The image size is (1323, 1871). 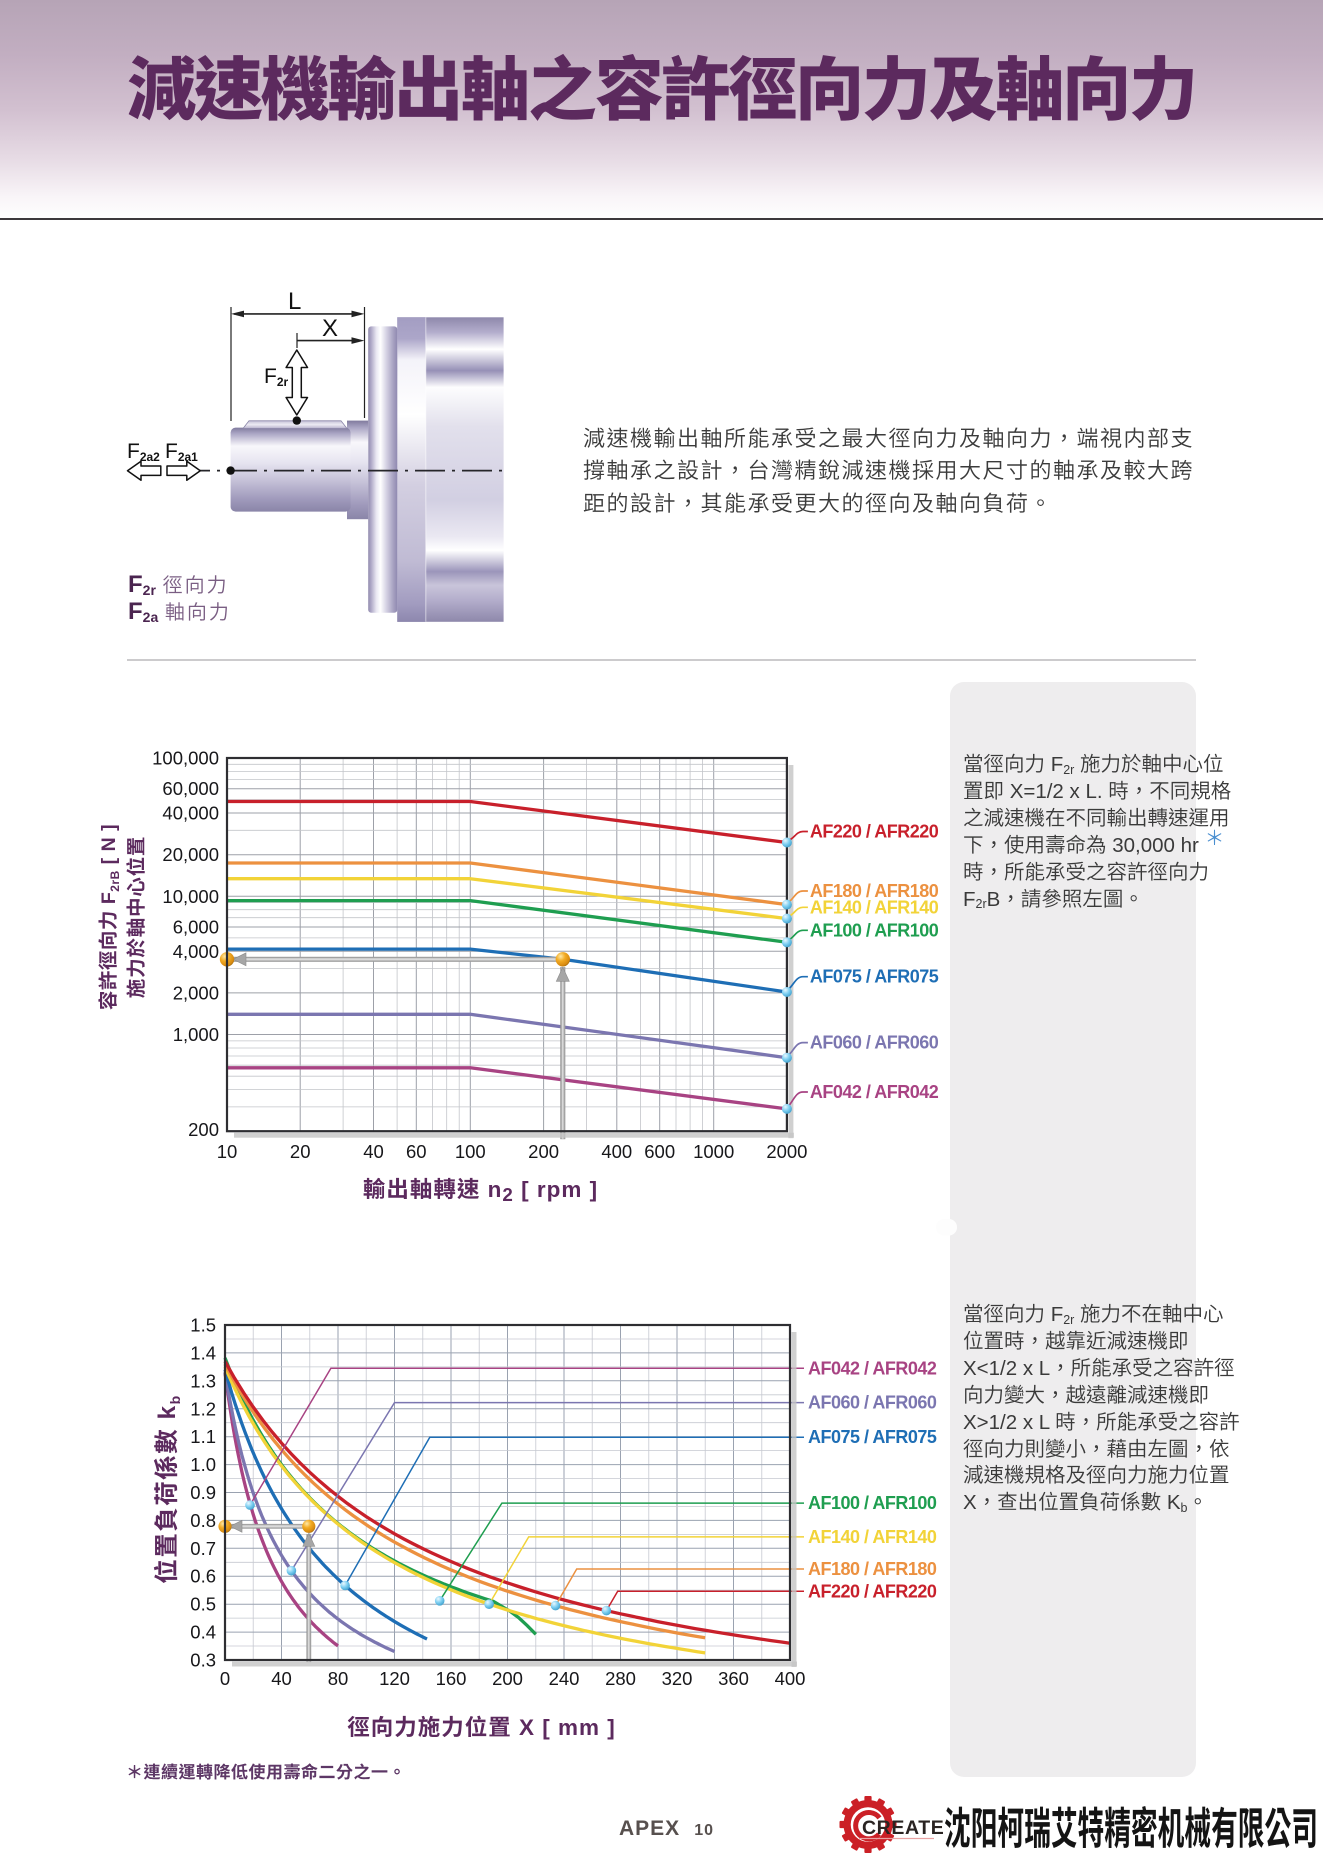 What do you see at coordinates (168, 1489) in the screenshot?
I see `svg-text: 位置負荷係數 kb` at bounding box center [168, 1489].